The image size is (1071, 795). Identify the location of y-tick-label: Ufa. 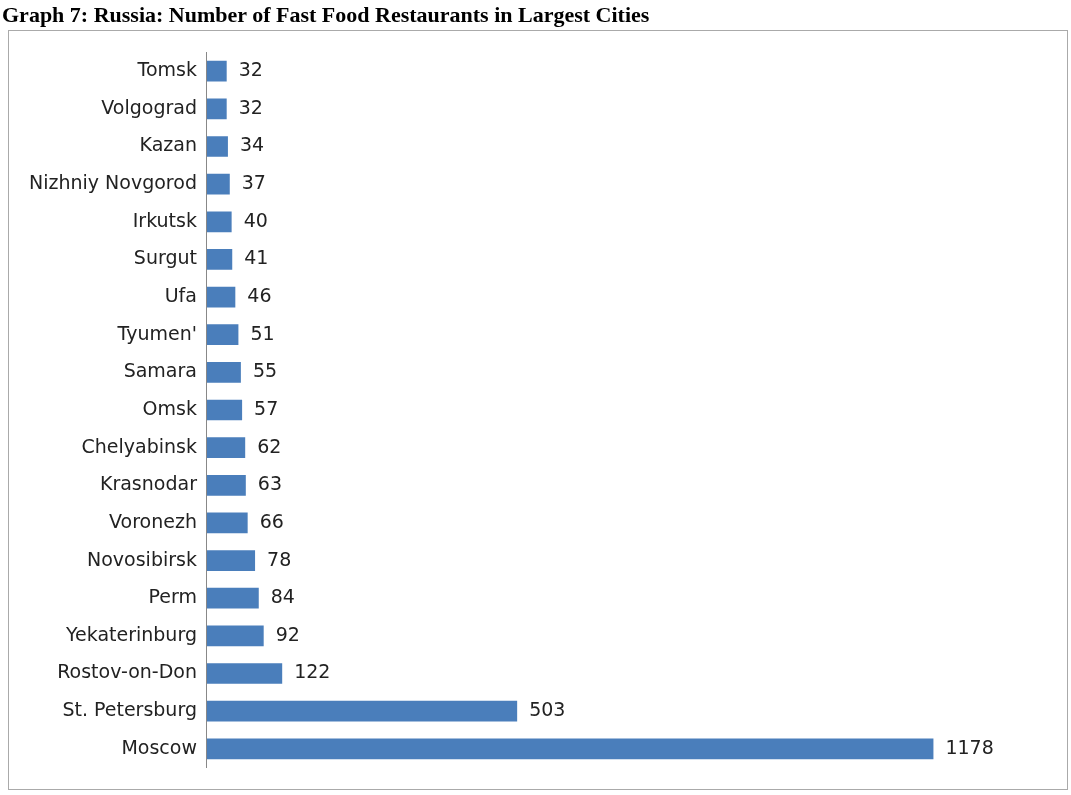
(180, 295).